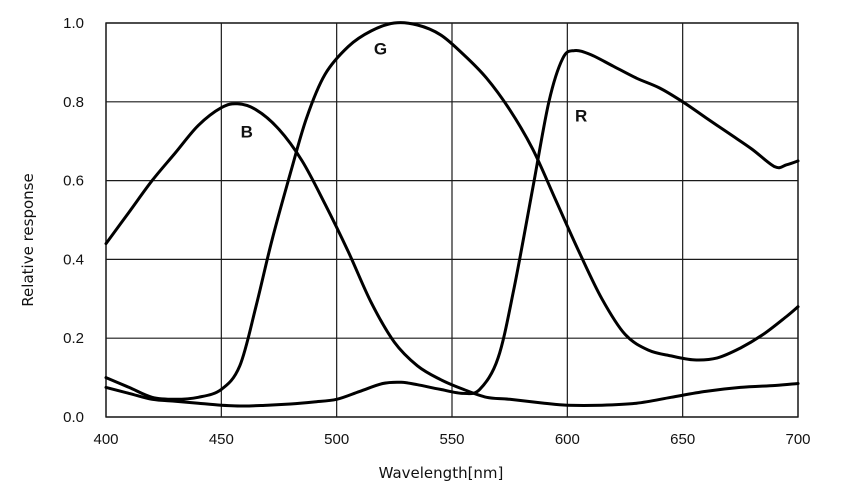 The width and height of the screenshot is (850, 491). I want to click on y-tick-label: 0.0, so click(73, 417).